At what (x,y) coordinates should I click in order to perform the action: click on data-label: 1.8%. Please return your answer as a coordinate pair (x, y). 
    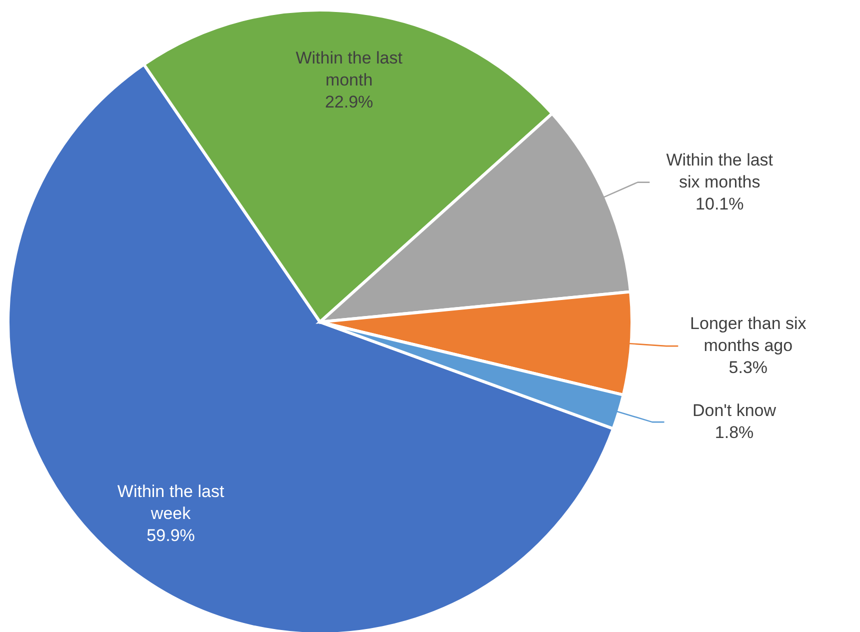
    Looking at the image, I should click on (734, 432).